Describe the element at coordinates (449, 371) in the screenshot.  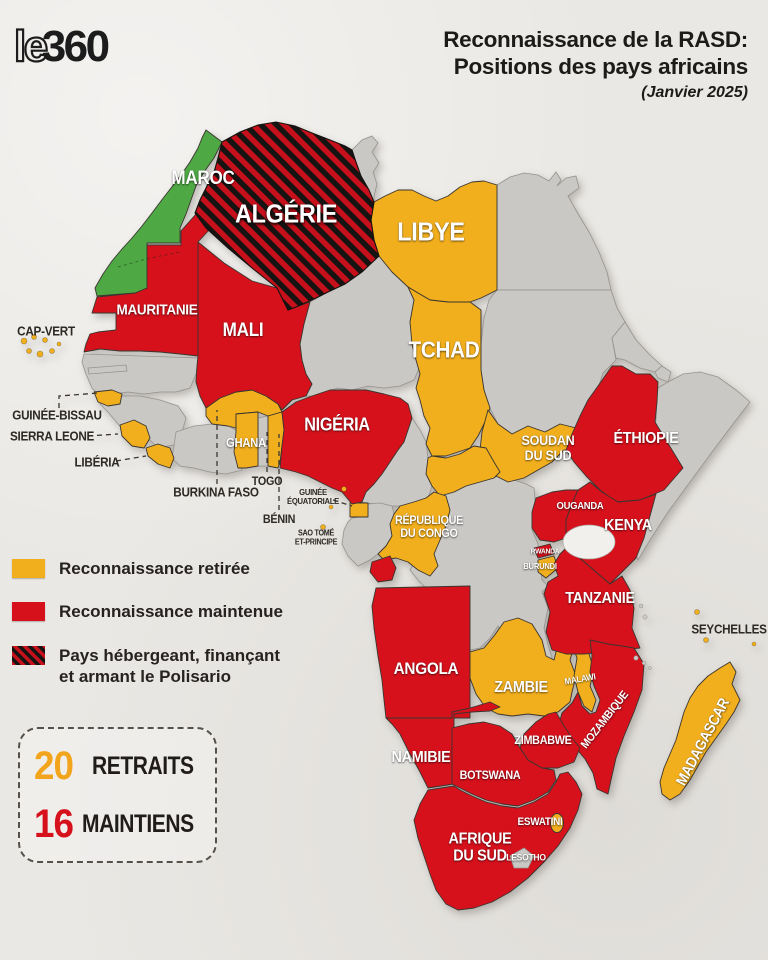
I see `country-tchad` at that location.